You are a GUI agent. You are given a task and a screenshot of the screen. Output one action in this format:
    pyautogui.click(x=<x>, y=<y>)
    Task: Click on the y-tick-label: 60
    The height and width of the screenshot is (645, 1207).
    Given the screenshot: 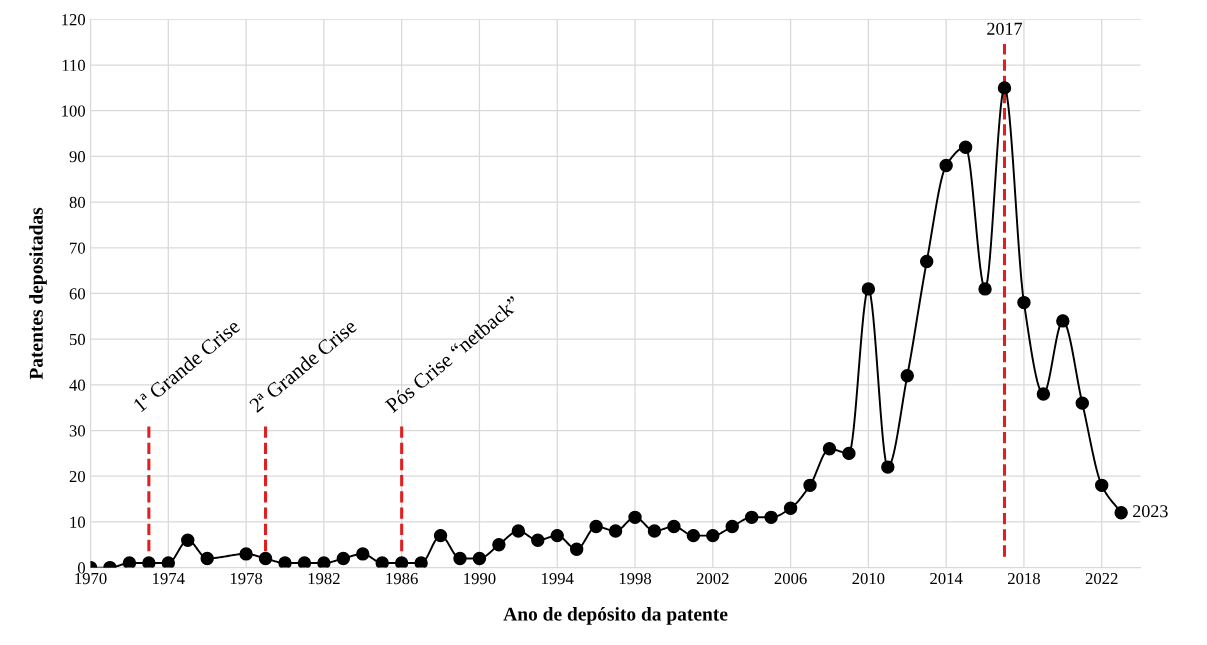 What is the action you would take?
    pyautogui.click(x=77, y=294)
    